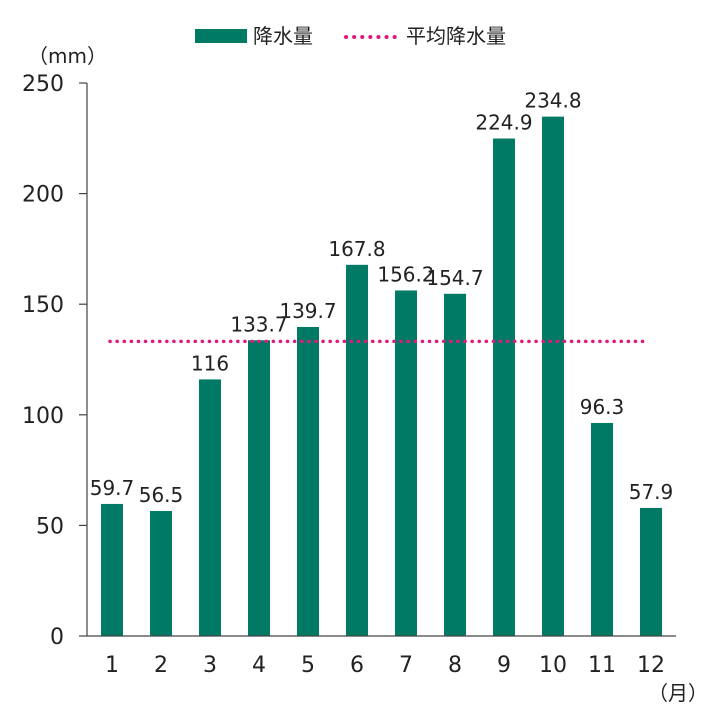  I want to click on legend-label-precipitation: 降水量, so click(283, 36).